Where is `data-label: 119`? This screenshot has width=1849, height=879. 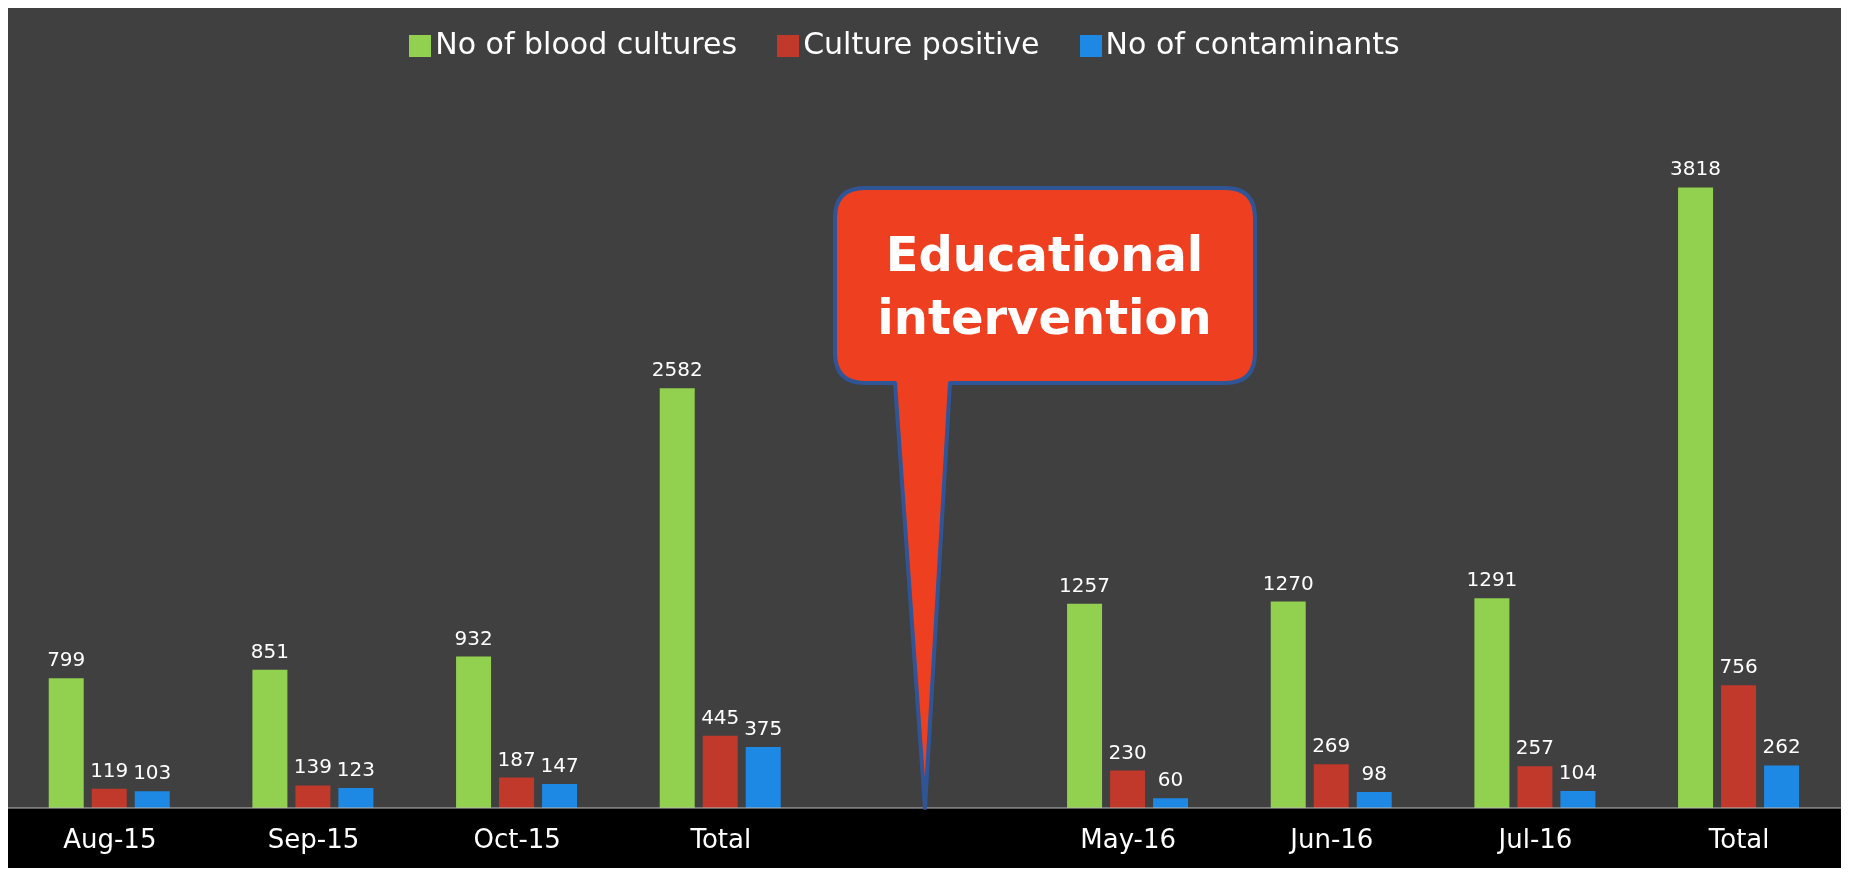
data-label: 119 is located at coordinates (109, 769).